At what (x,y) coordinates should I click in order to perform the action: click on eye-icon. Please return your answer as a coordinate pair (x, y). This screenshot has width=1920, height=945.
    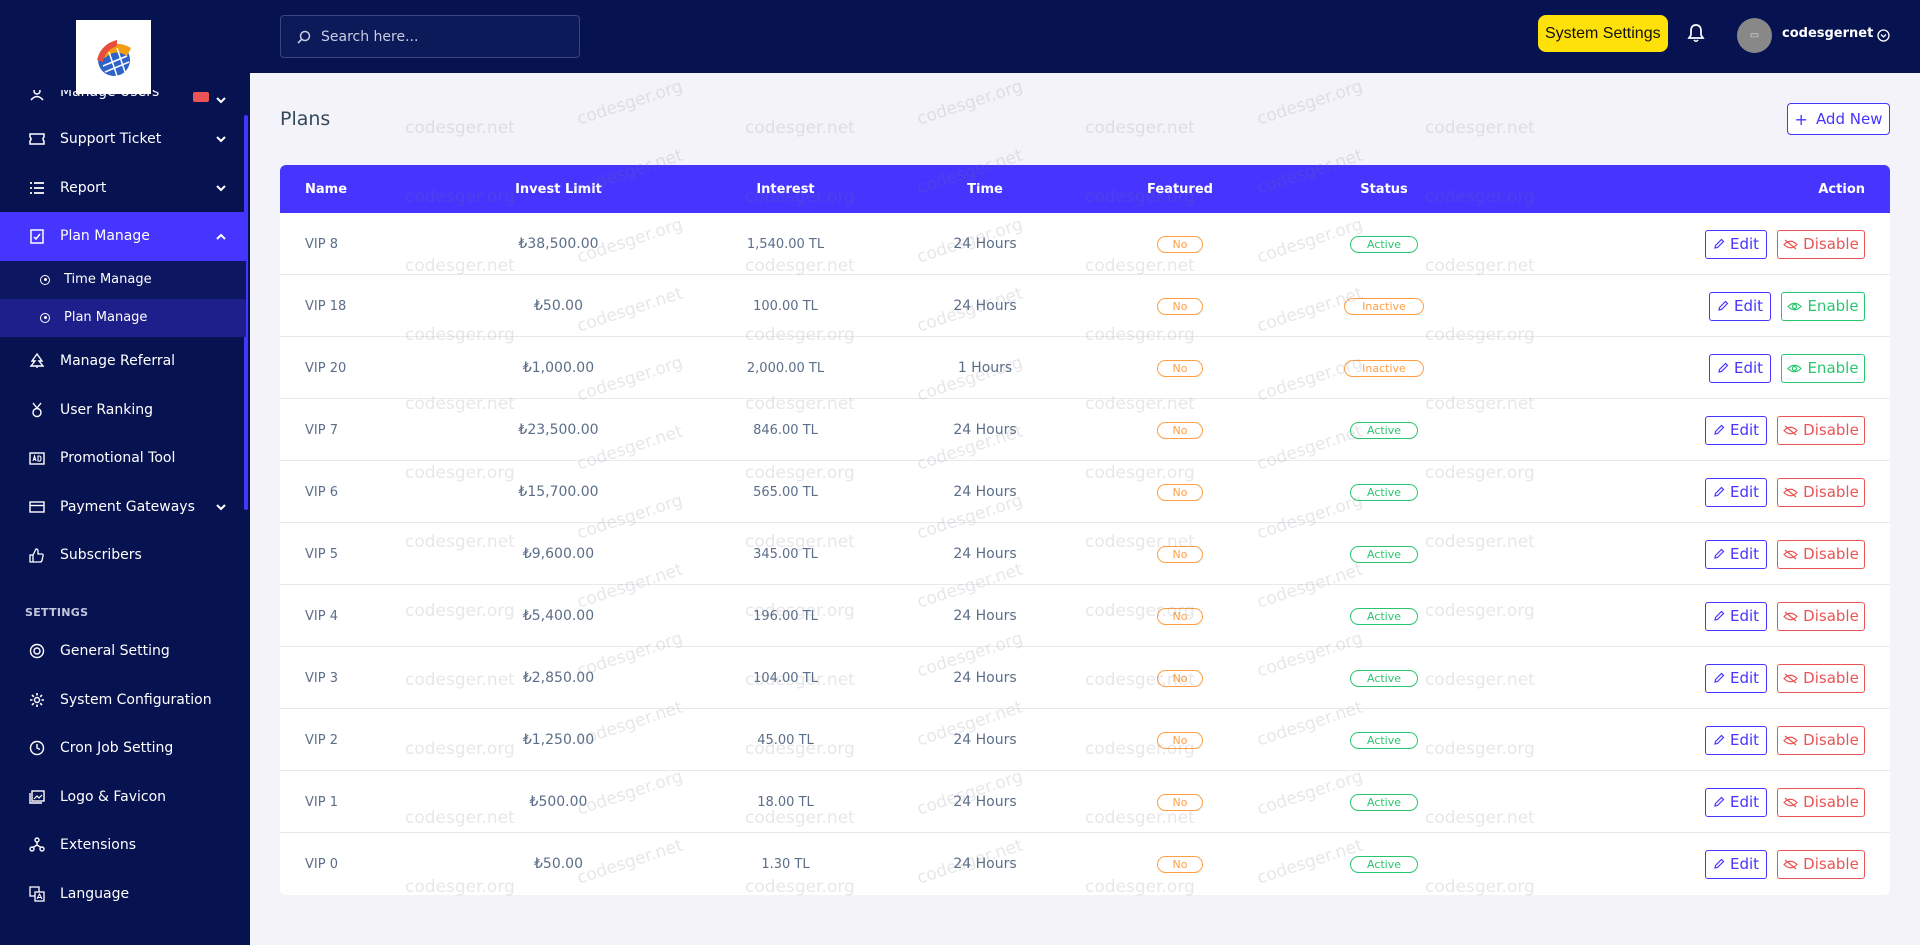
    Looking at the image, I should click on (1795, 306).